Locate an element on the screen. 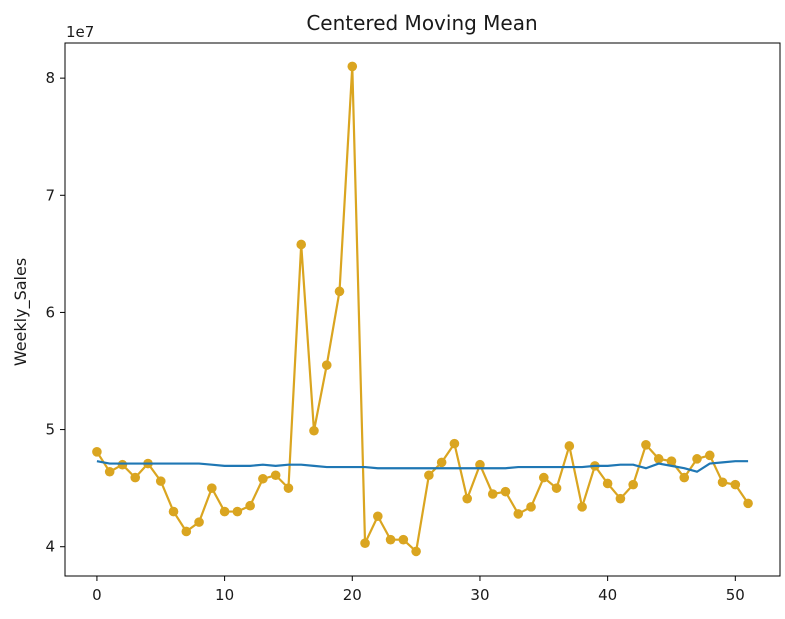 This screenshot has height=619, width=785. x-tick-label: 0 is located at coordinates (97, 595).